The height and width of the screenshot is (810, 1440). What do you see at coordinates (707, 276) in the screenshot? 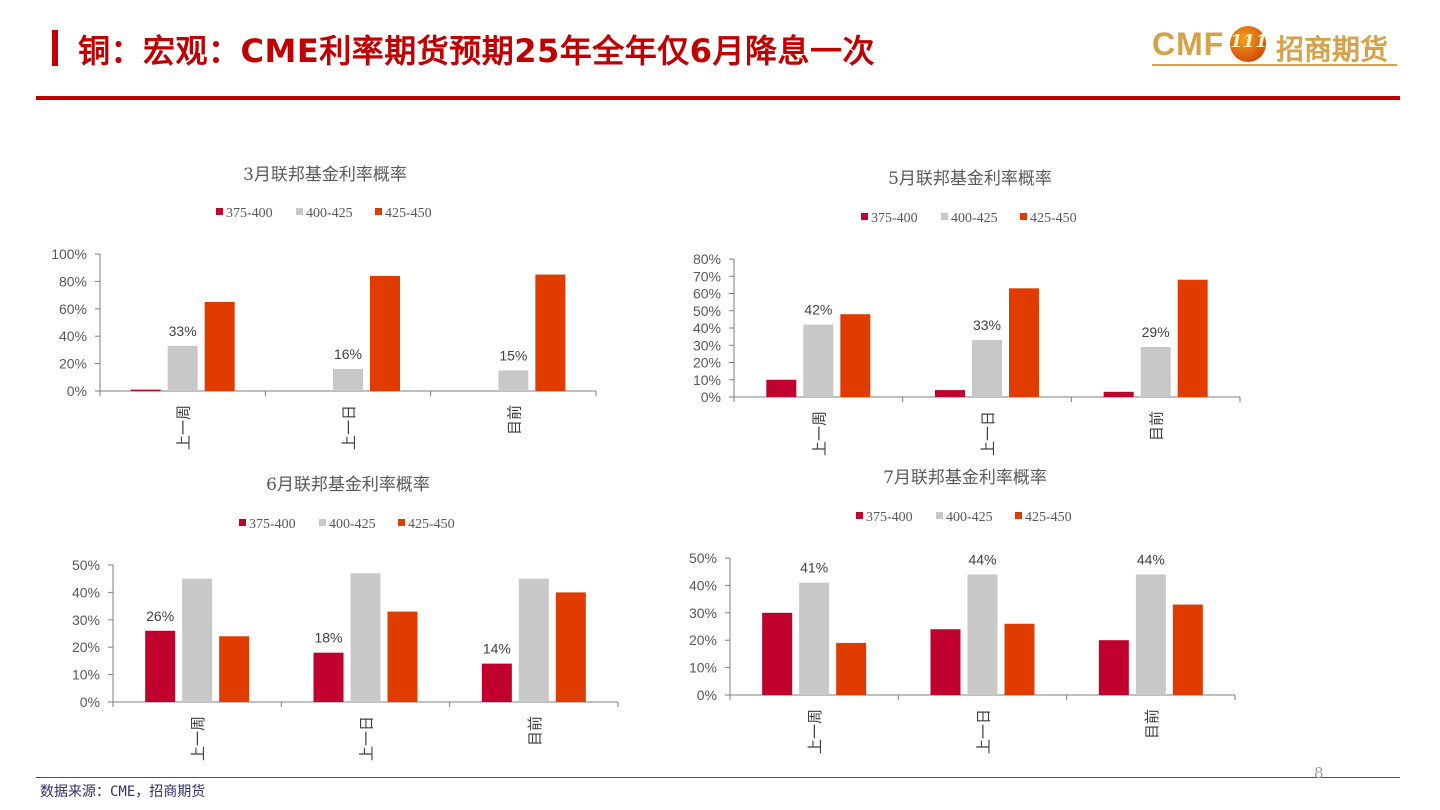
I see `y-tick-label: 70%` at bounding box center [707, 276].